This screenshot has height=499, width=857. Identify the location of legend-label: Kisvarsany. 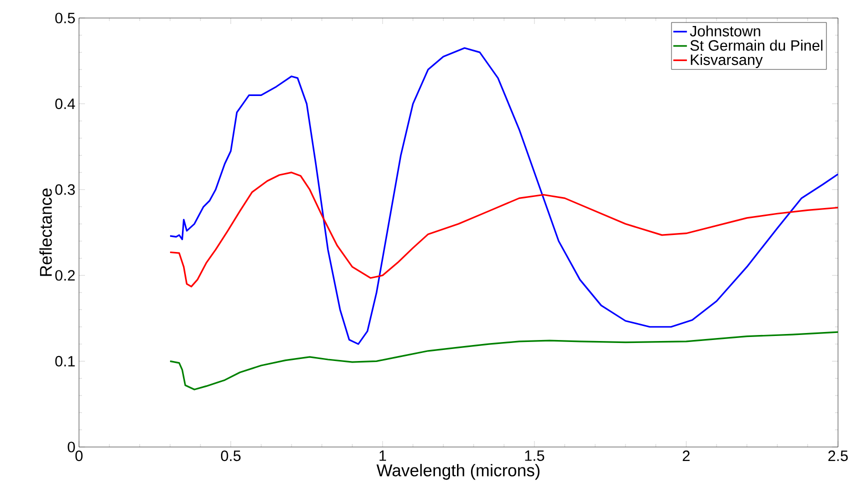
(726, 61).